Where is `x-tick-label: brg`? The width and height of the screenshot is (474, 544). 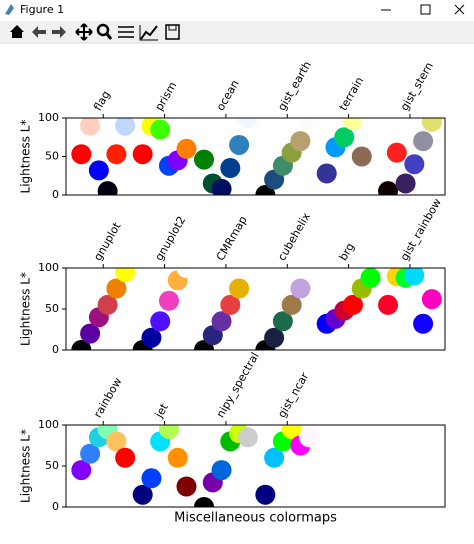
x-tick-label: brg is located at coordinates (347, 252).